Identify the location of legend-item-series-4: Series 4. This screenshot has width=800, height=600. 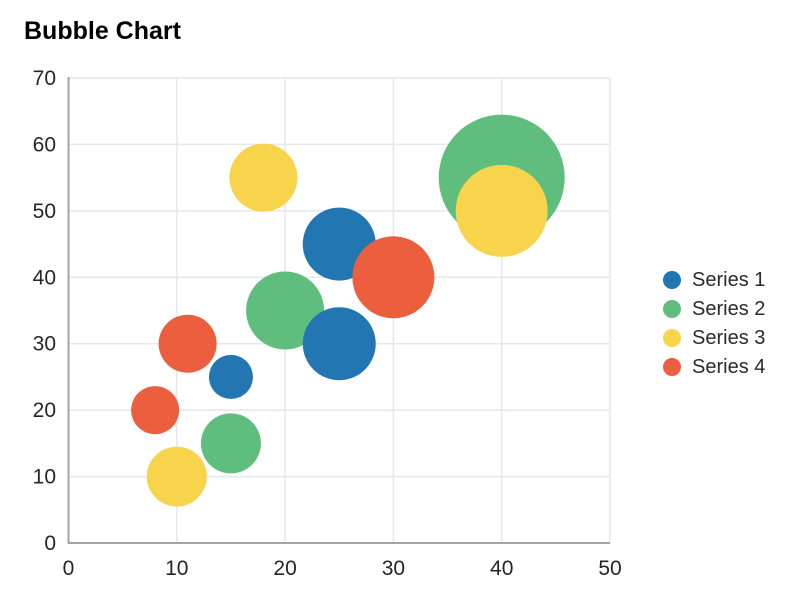
(714, 367).